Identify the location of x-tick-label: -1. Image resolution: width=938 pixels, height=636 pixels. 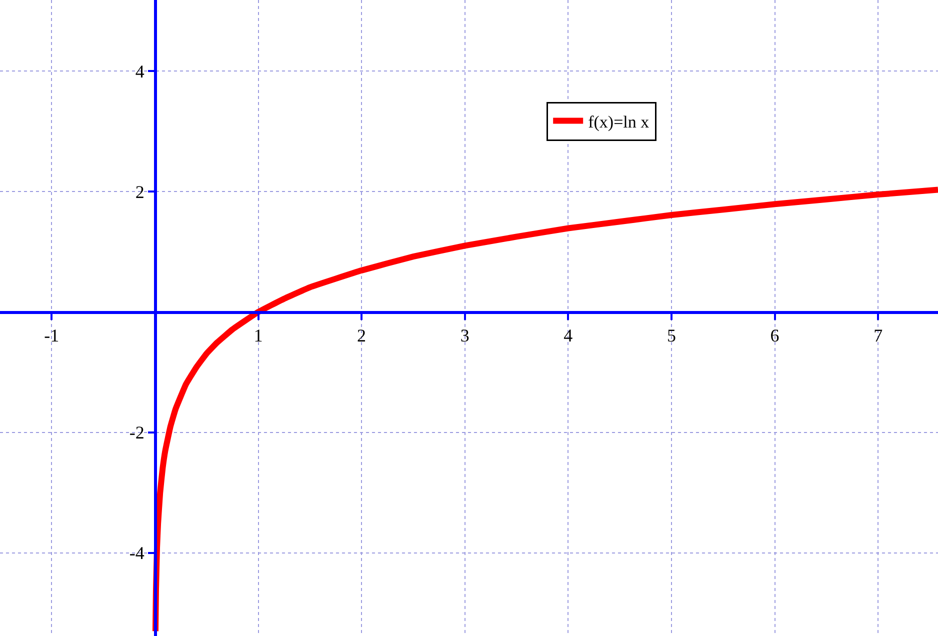
(52, 336).